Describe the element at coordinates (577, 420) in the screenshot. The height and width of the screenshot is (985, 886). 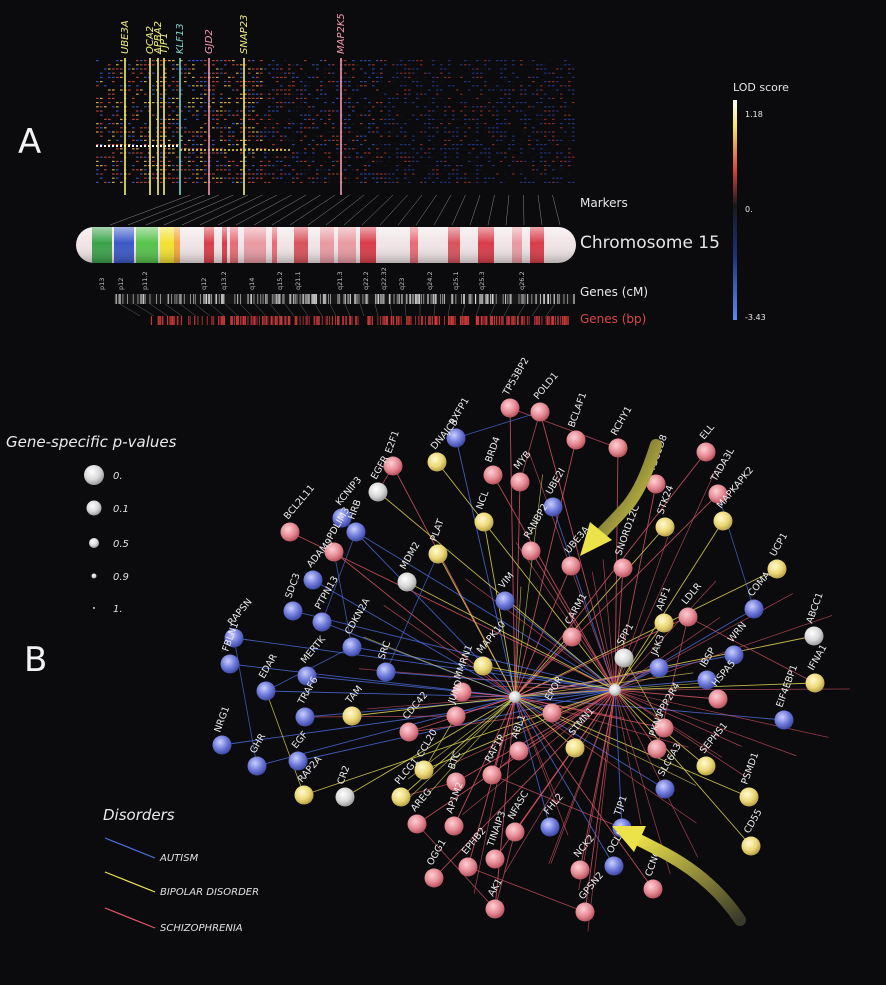
I see `gene-node-bclaf1: BCLAF1` at that location.